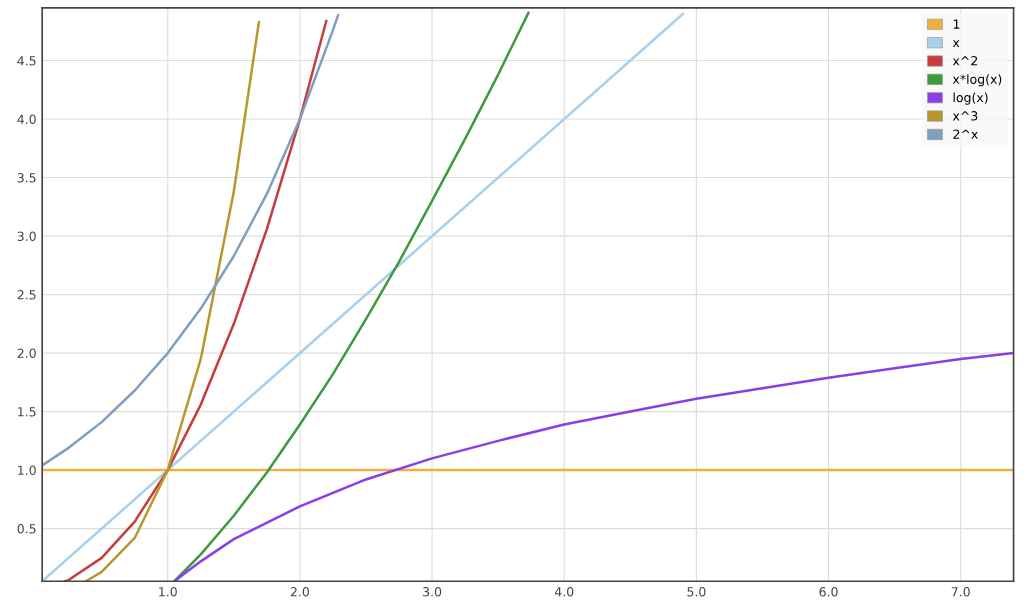 The image size is (1029, 608). What do you see at coordinates (977, 80) in the screenshot?
I see `legend-label: x*log(x)` at bounding box center [977, 80].